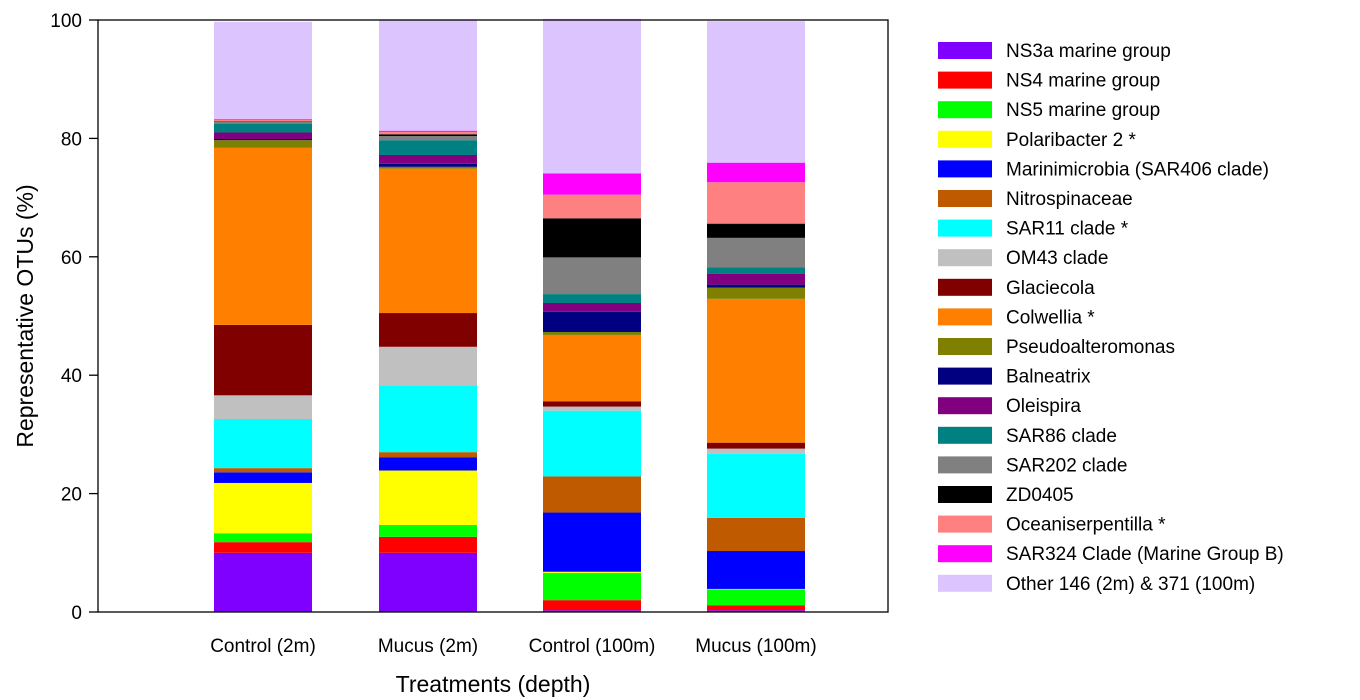 This screenshot has width=1360, height=700. What do you see at coordinates (74, 317) in the screenshot?
I see `y-axis: 0 20 40 60 80 100` at bounding box center [74, 317].